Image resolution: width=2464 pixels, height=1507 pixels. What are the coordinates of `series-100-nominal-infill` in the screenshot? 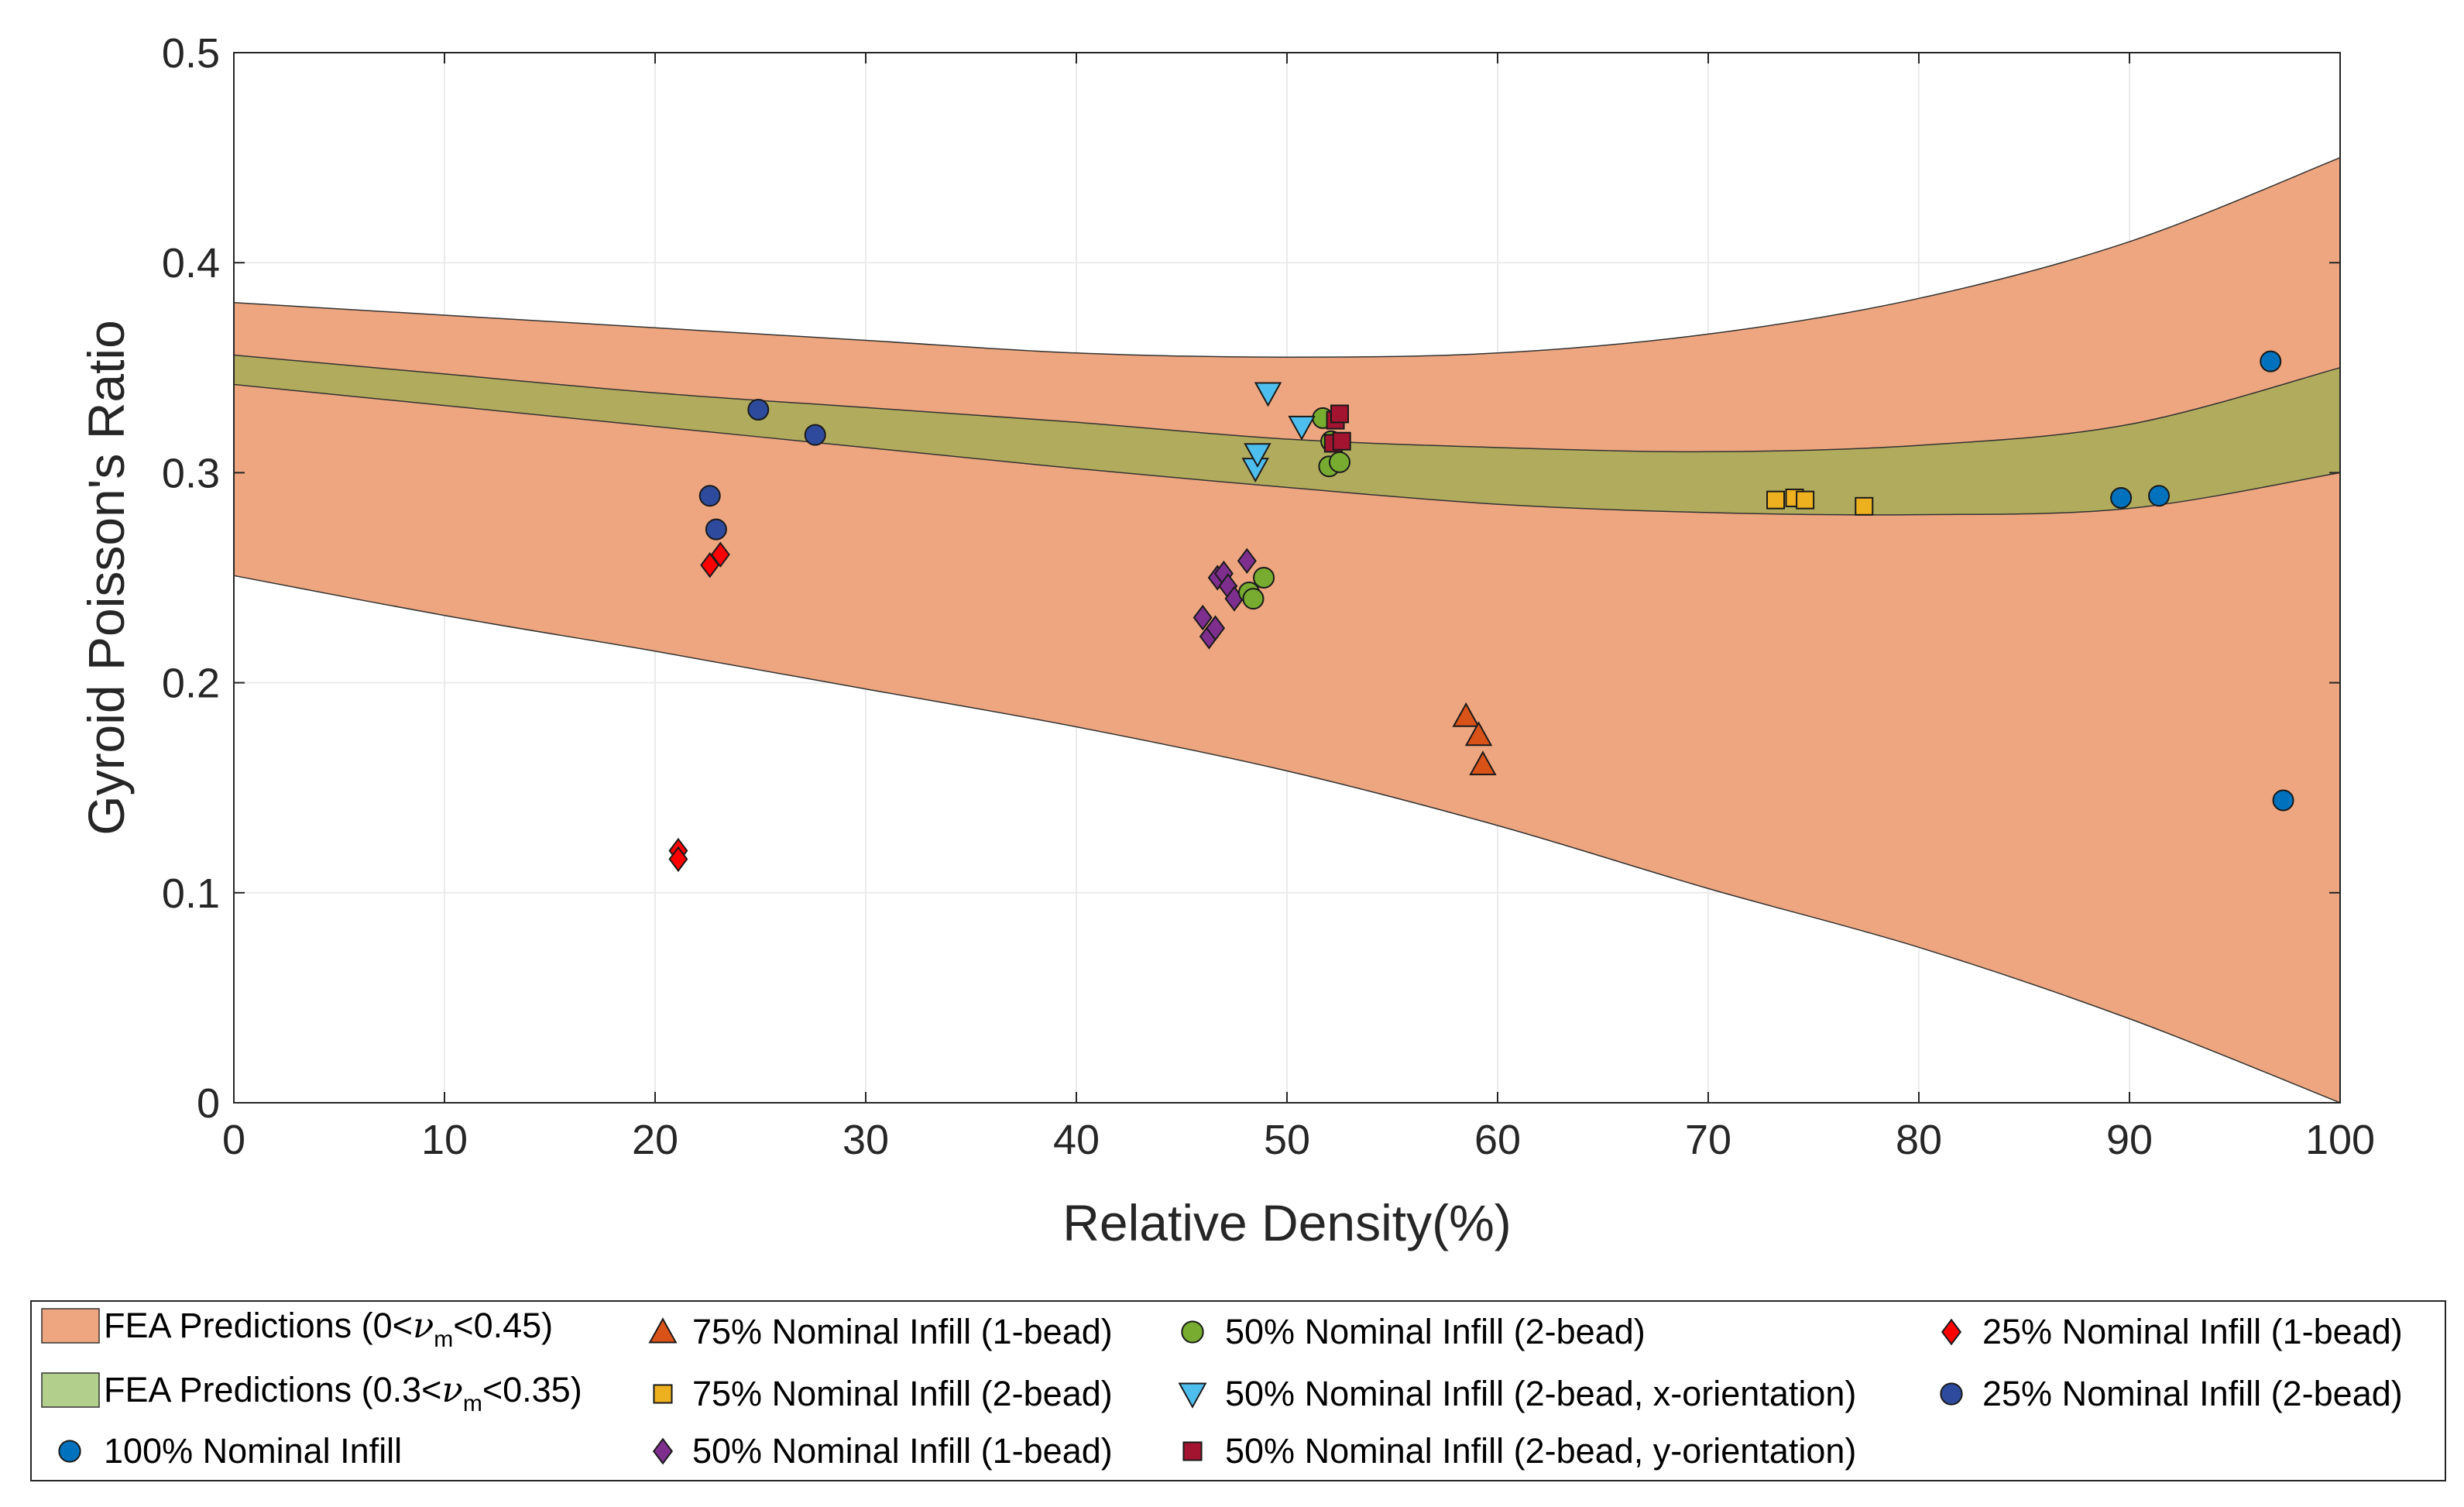 It's located at (2202, 581).